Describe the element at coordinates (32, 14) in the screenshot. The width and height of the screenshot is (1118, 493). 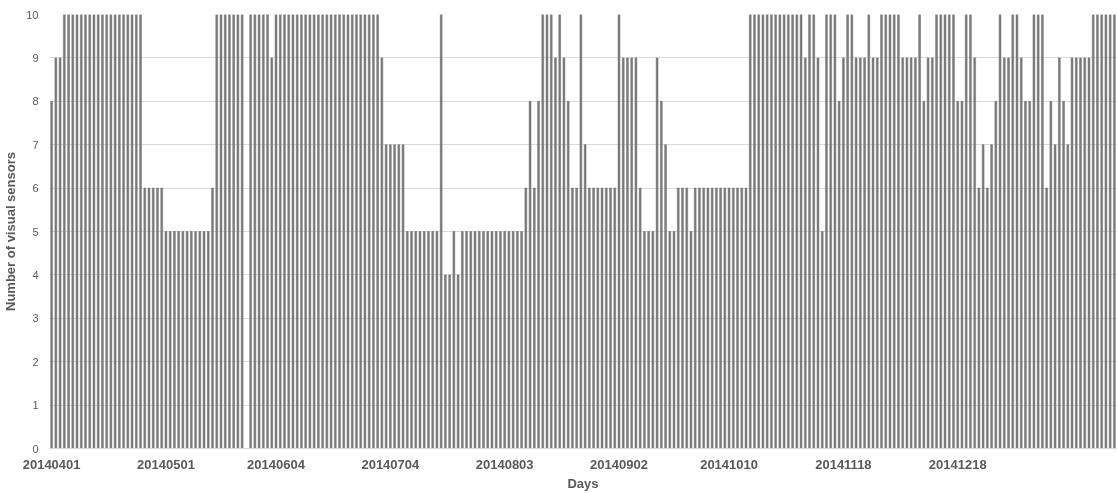
I see `y-tick-label: 10` at that location.